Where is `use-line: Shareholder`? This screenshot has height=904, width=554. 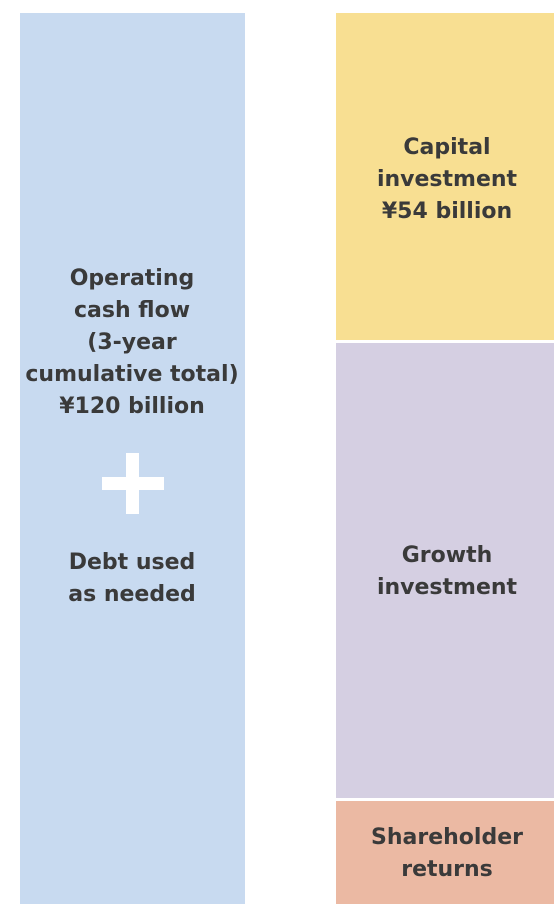 use-line: Shareholder is located at coordinates (447, 837).